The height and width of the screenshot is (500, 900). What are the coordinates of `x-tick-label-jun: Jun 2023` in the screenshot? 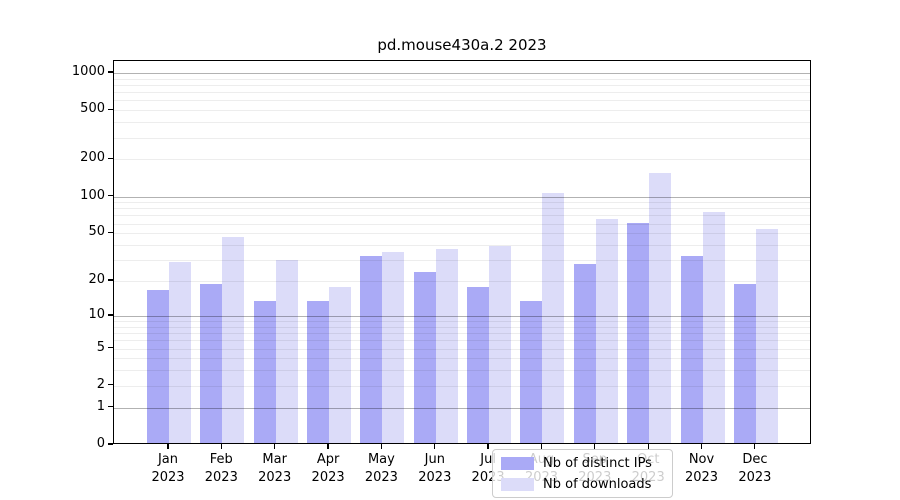 It's located at (435, 469).